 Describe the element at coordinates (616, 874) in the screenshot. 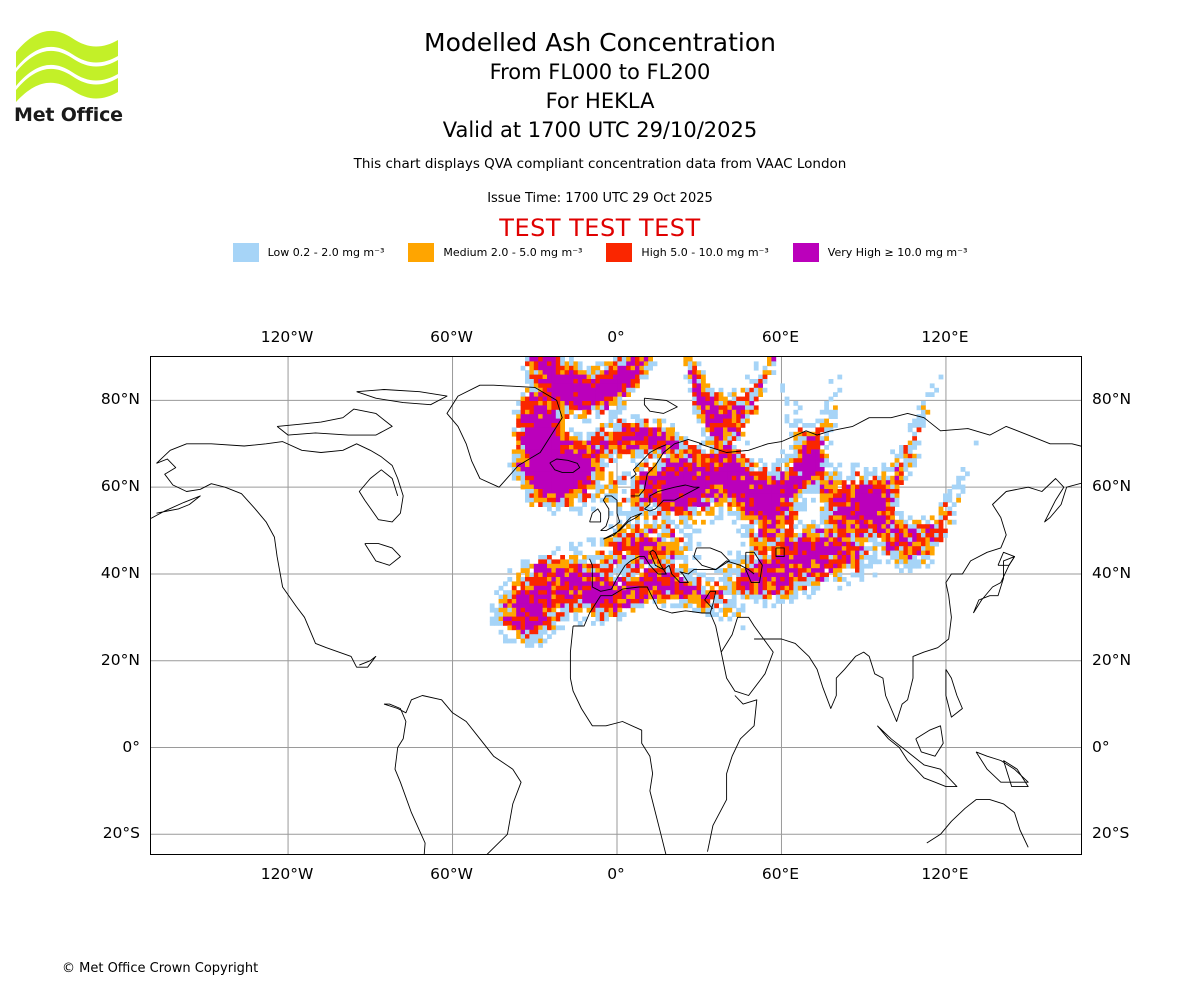

I see `lon-tick-label-bottom: 0°` at that location.